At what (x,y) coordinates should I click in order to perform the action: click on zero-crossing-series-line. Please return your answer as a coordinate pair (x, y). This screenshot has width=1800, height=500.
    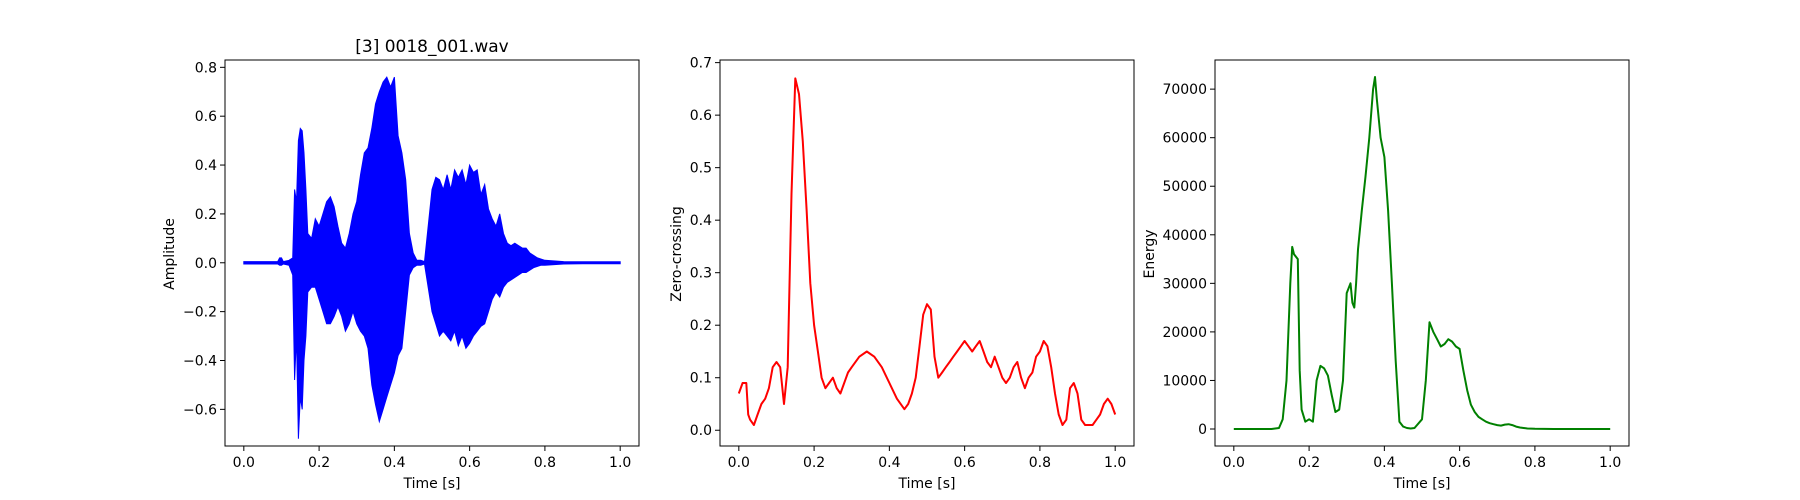
    Looking at the image, I should click on (927, 251).